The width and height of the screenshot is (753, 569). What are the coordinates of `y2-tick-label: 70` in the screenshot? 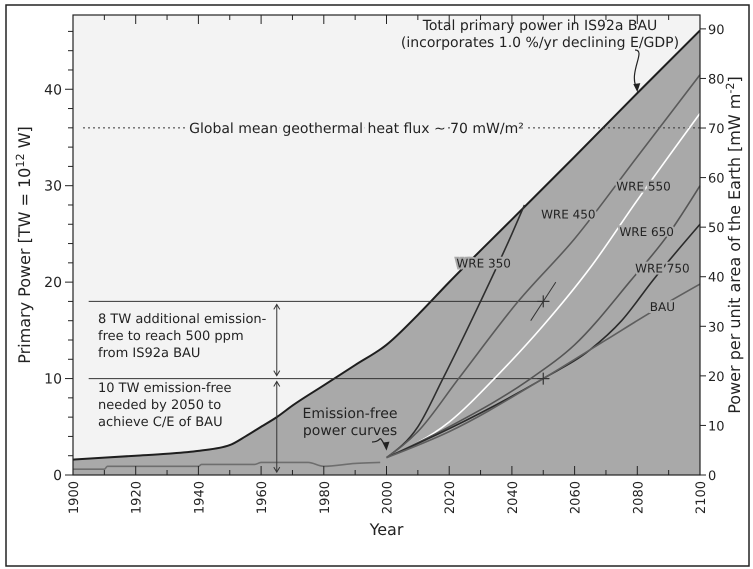 It's located at (716, 130).